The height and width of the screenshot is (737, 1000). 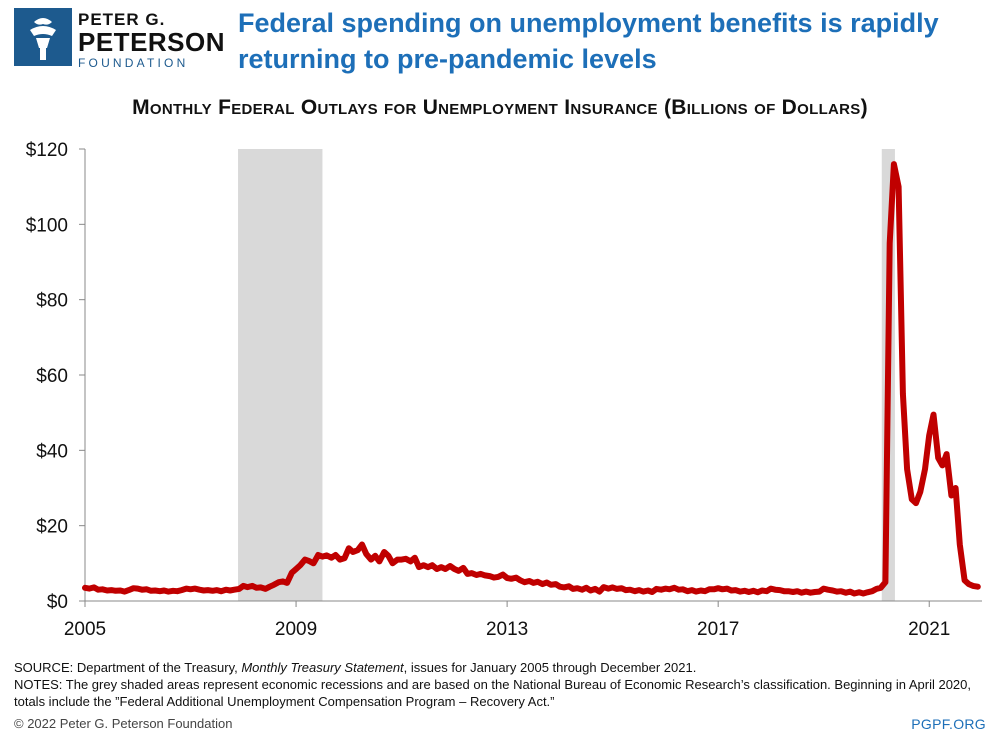 I want to click on copyright: © 2022 Peter G. Peterson Foundation, so click(x=123, y=723).